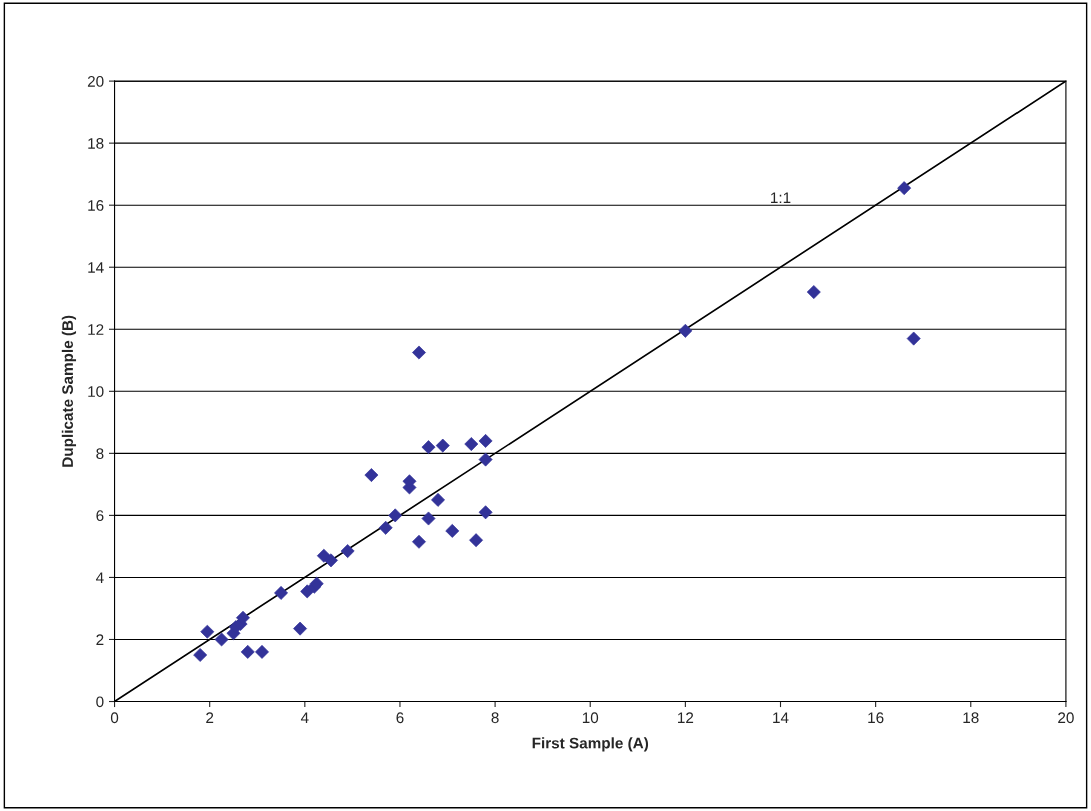 The height and width of the screenshot is (811, 1091). What do you see at coordinates (96, 391) in the screenshot?
I see `y-tick-label: 10` at bounding box center [96, 391].